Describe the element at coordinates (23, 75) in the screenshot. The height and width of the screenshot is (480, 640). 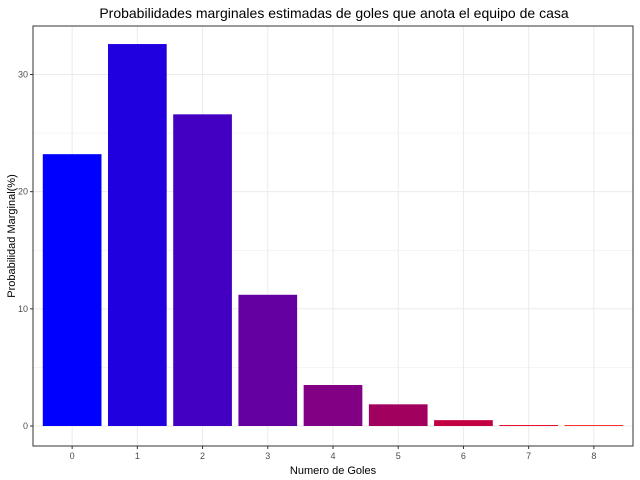
I see `y-tick-label: 30` at that location.